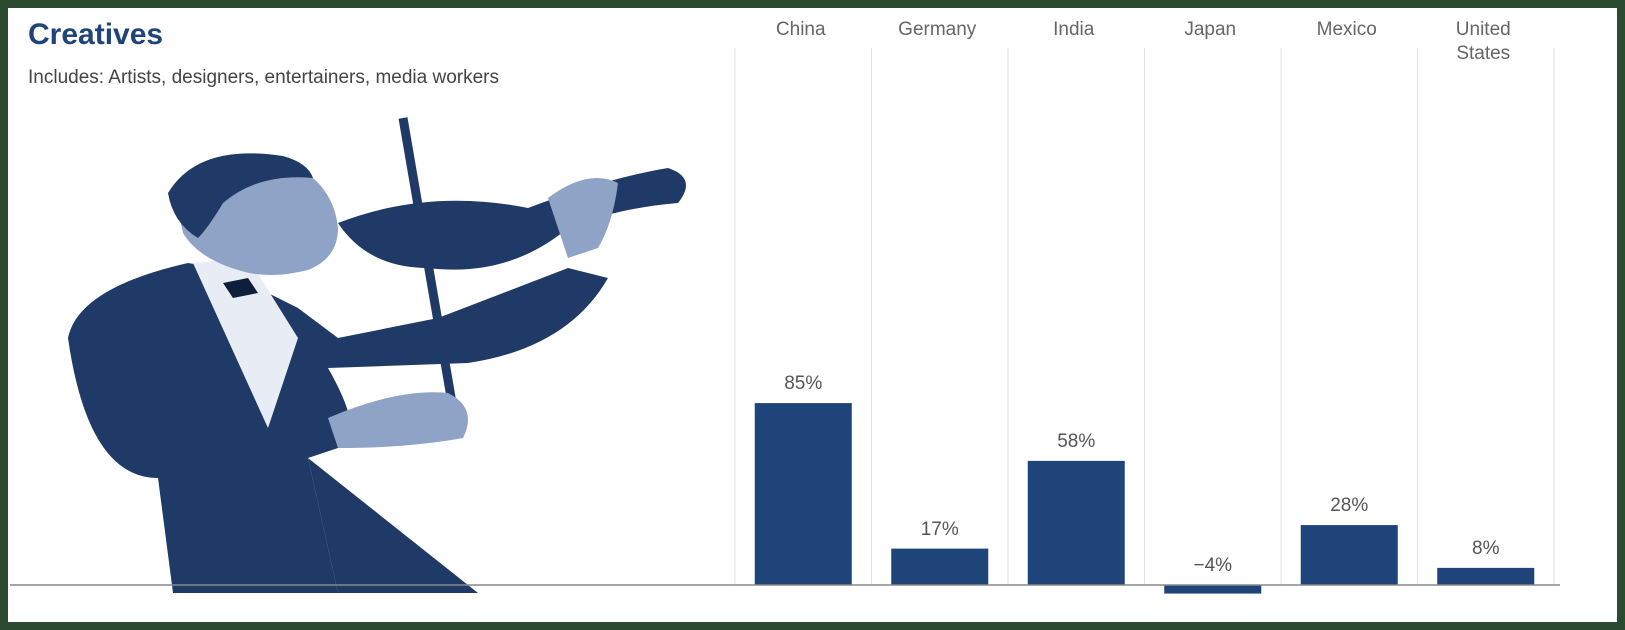 The image size is (1625, 630). What do you see at coordinates (583, 218) in the screenshot?
I see `hand-left` at bounding box center [583, 218].